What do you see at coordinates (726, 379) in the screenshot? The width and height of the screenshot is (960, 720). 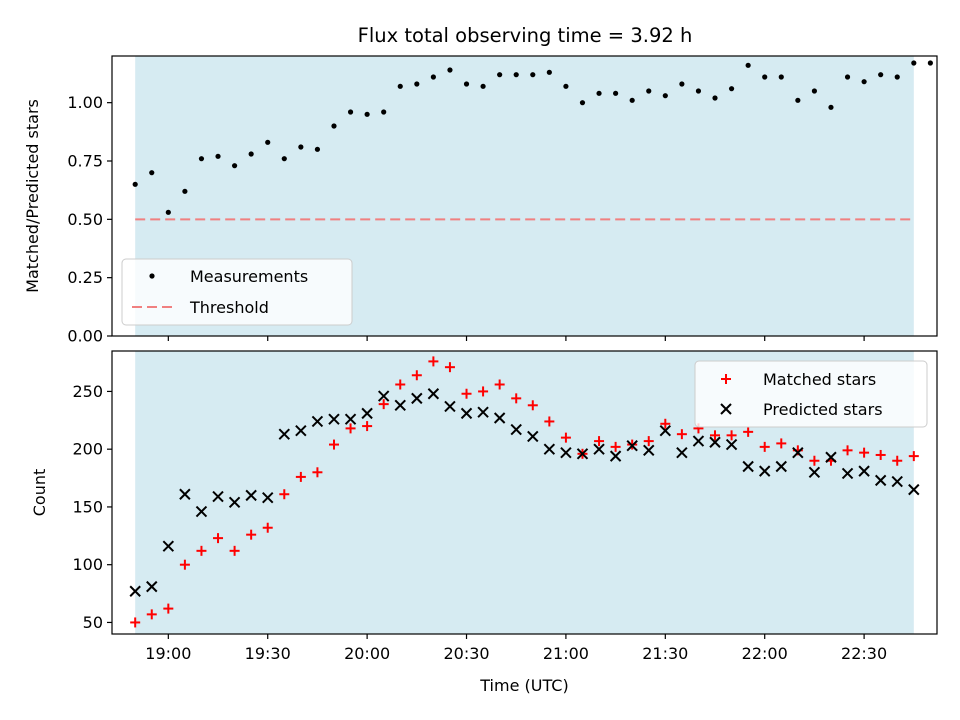 I see `legend-matched-marker` at bounding box center [726, 379].